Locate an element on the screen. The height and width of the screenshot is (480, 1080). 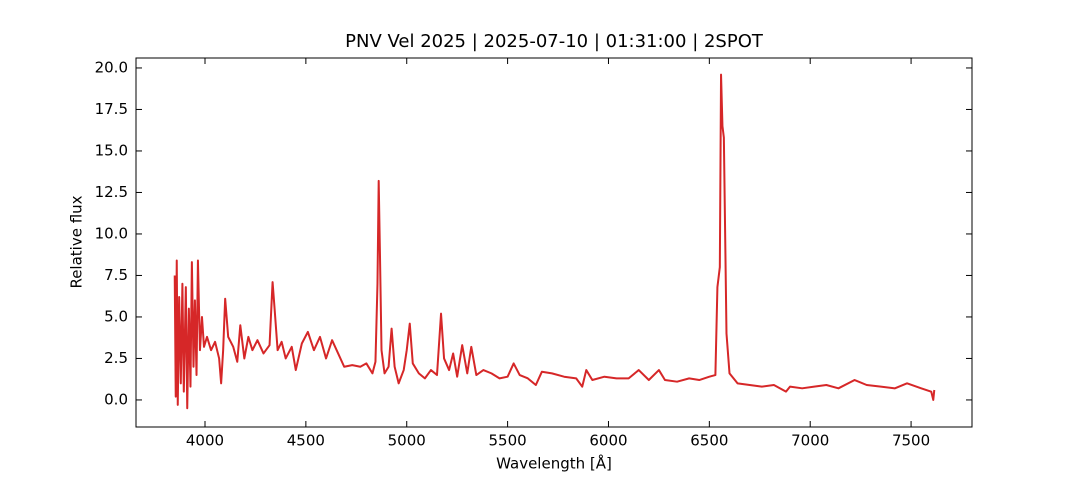
y-axis-label: Relative flux is located at coordinates (77, 241).